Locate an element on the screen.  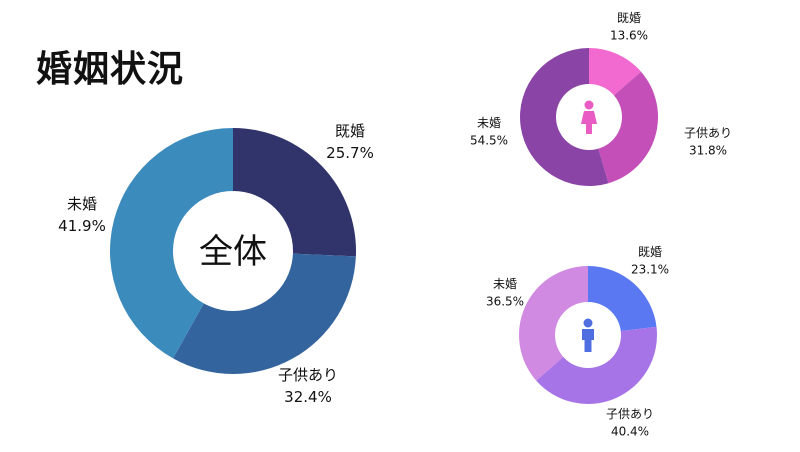
donut-chart-2: 既婚 13.6% 子供あり 31.8% 未婚 54.5% is located at coordinates (601, 98).